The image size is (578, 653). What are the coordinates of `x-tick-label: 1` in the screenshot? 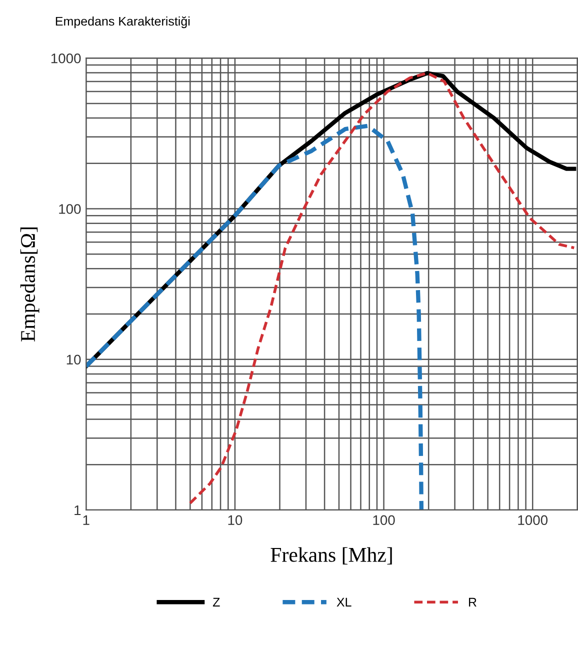 It's located at (86, 520).